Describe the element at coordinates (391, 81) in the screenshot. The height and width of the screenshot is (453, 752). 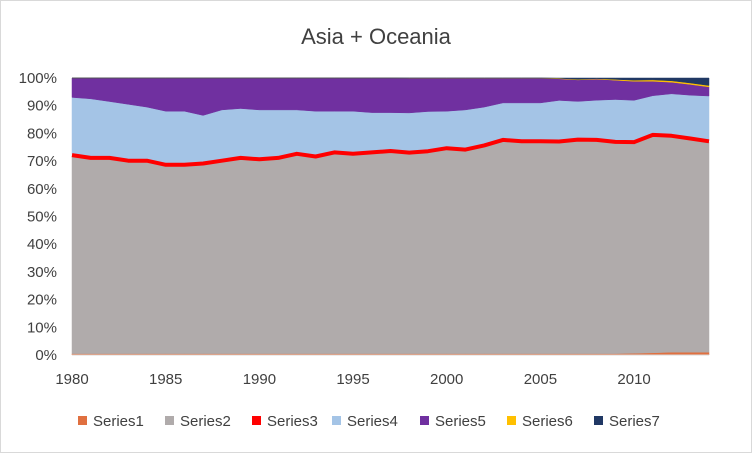
I see `series-series7-area` at that location.